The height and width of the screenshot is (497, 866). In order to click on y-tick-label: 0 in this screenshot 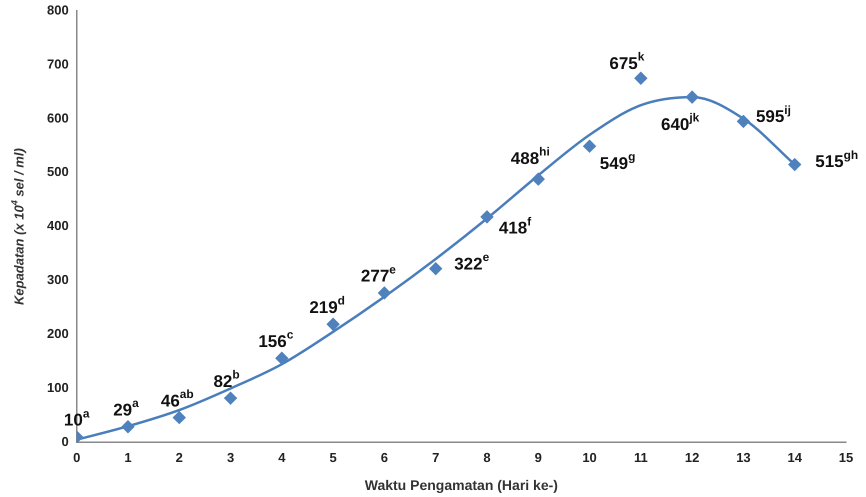, I will do `click(65, 441)`.